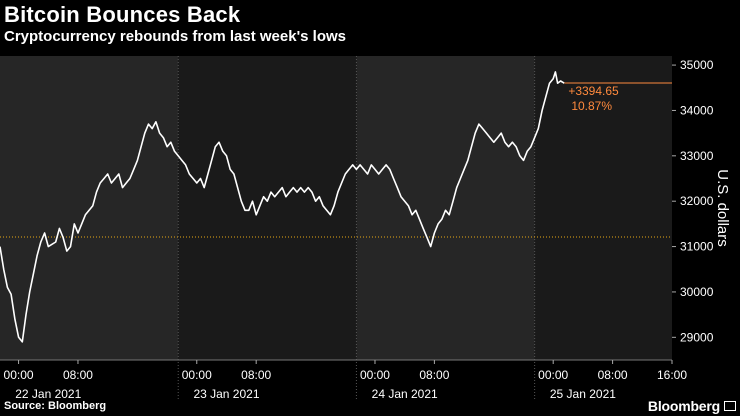 The width and height of the screenshot is (740, 416). I want to click on bloomberg-logo-icon, so click(730, 406).